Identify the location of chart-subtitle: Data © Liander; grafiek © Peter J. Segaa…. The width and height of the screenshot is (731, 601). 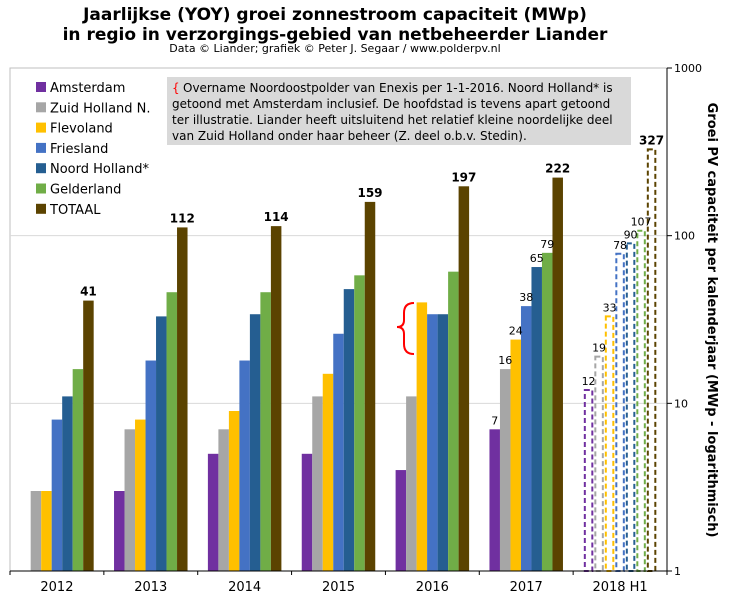
(334, 48).